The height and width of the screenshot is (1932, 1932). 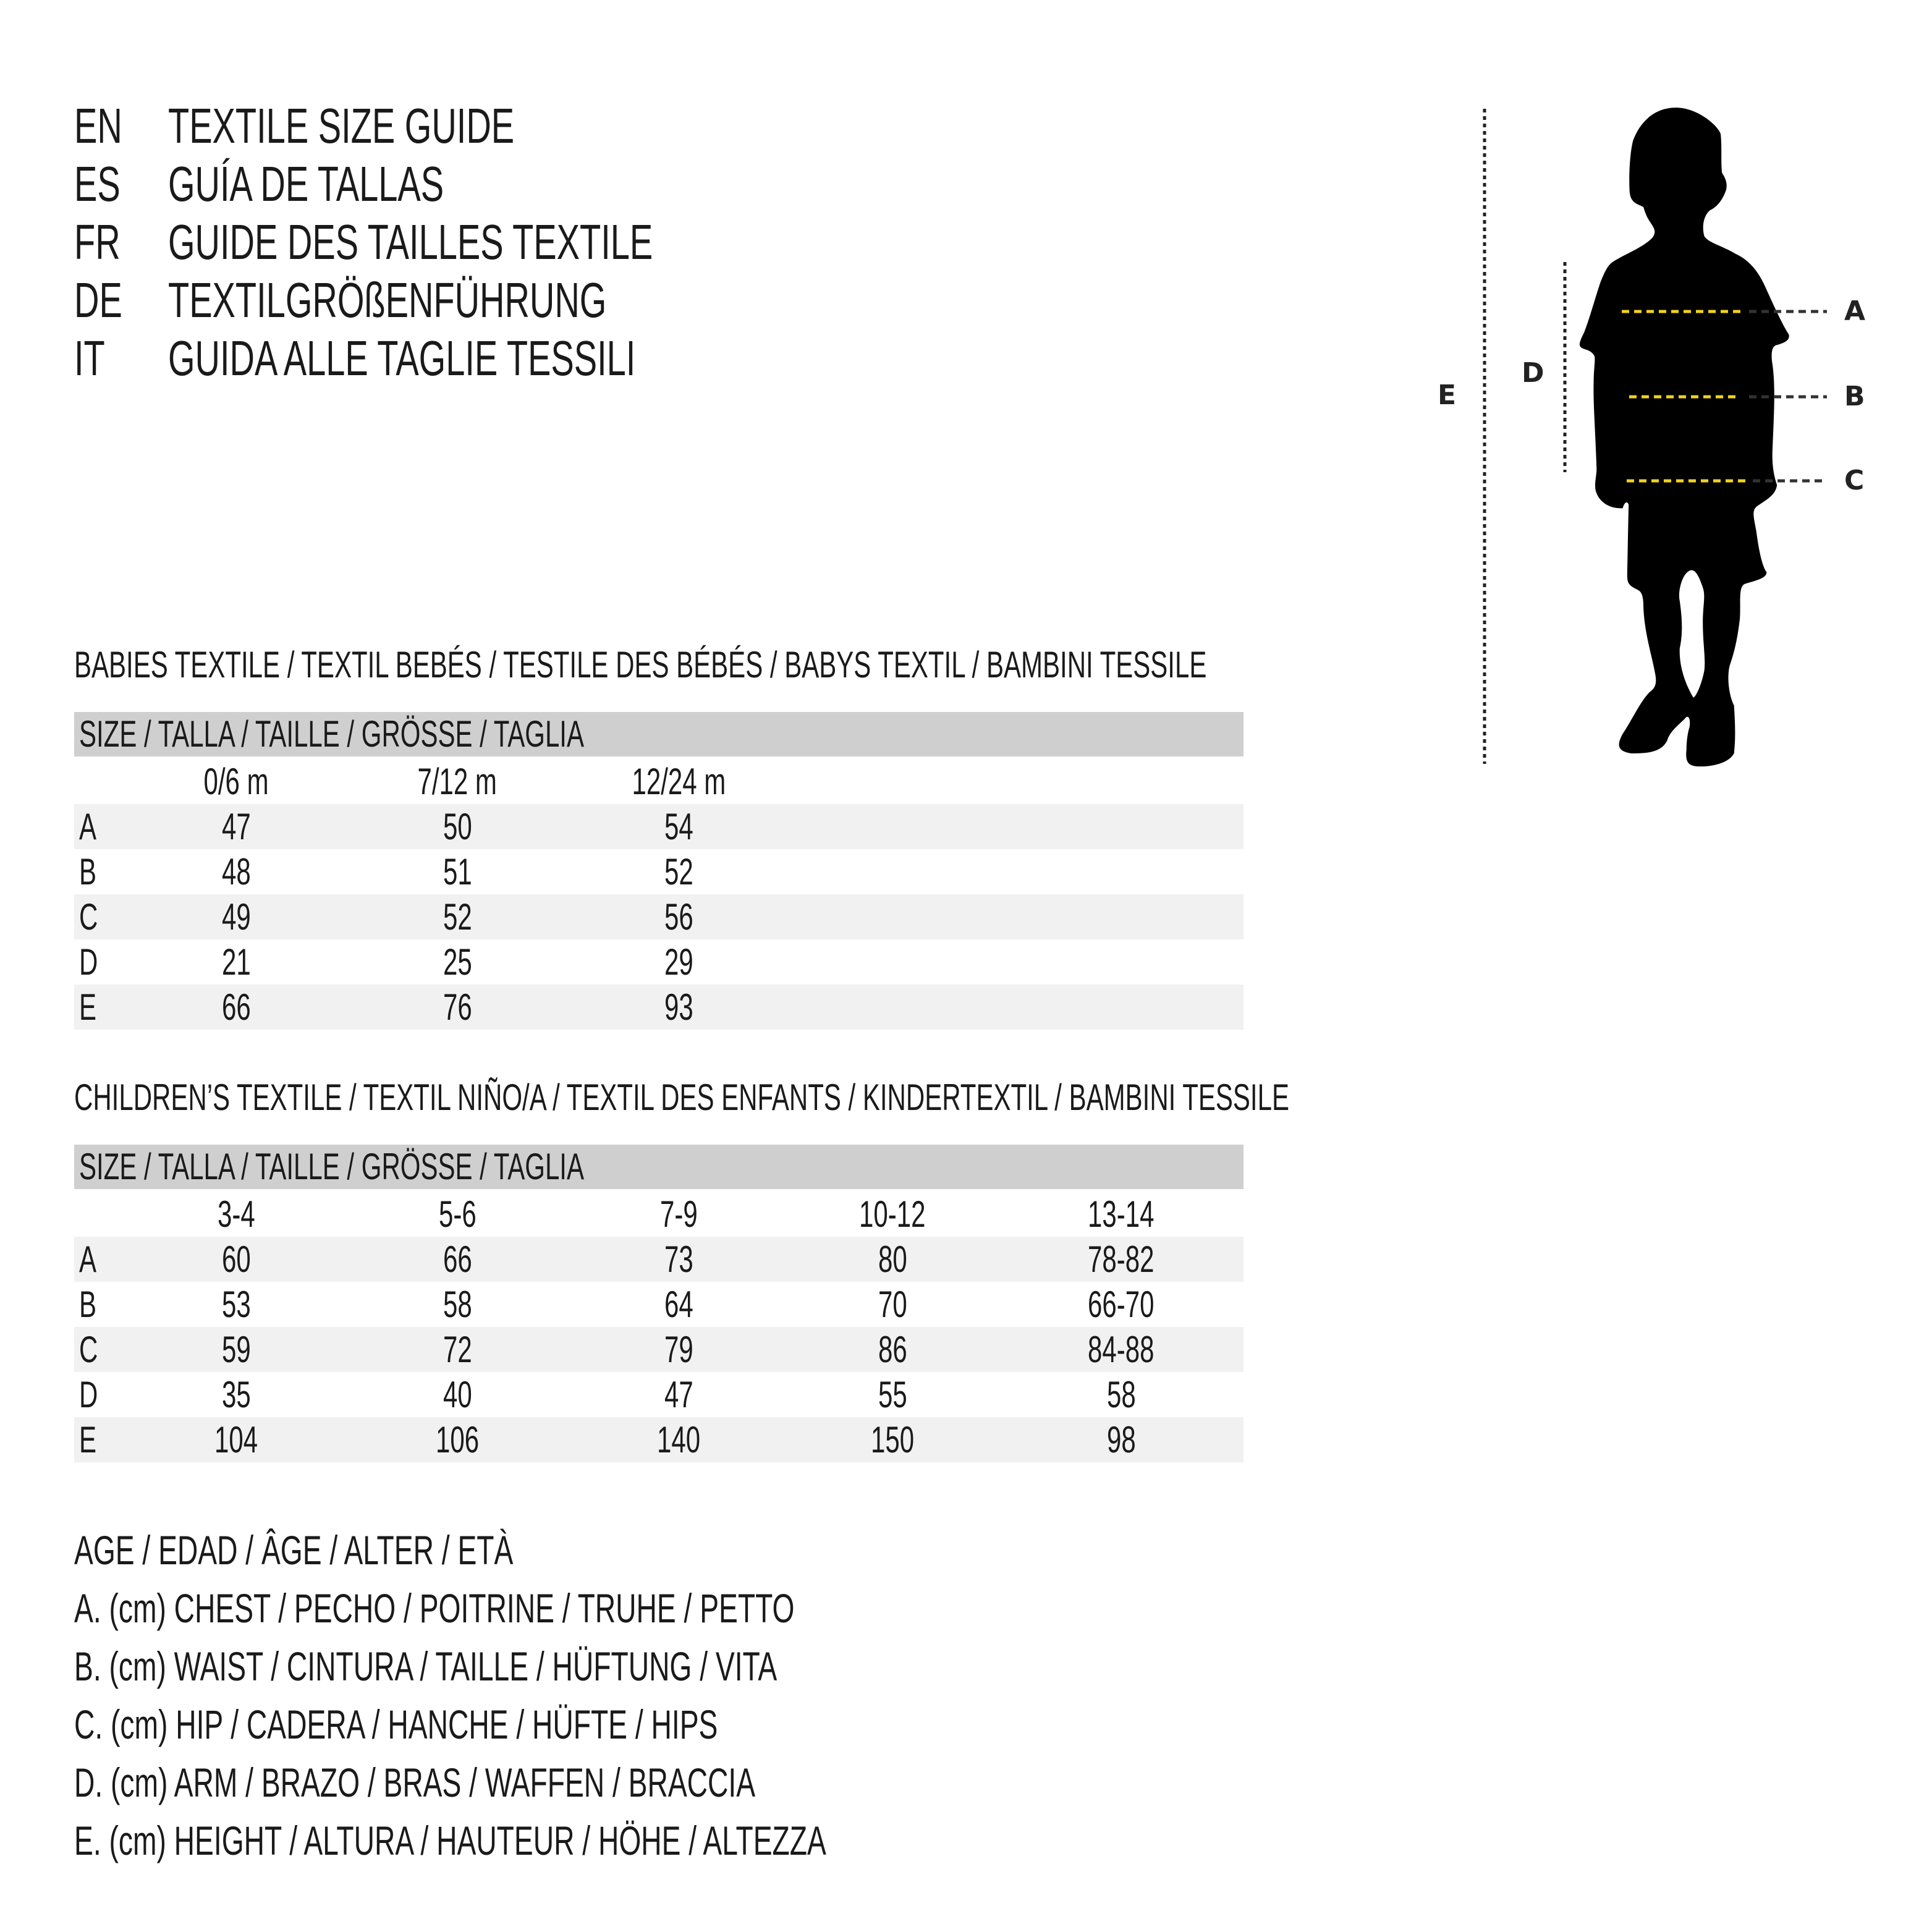 What do you see at coordinates (892, 1214) in the screenshot?
I see `column-header-text: 10-12` at bounding box center [892, 1214].